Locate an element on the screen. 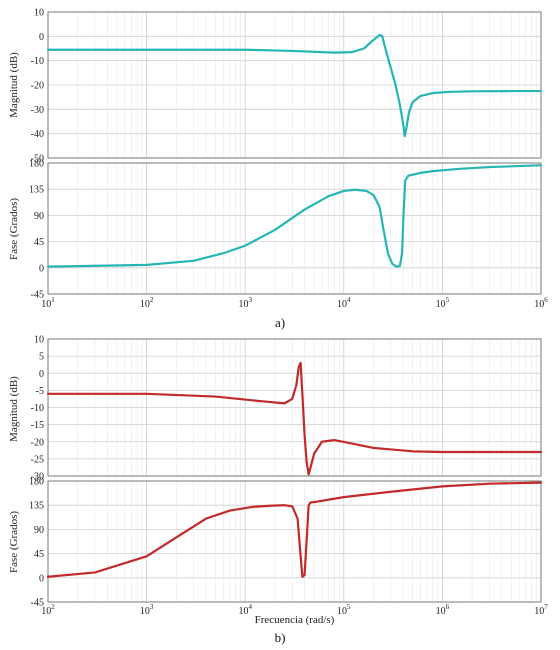 The image size is (560, 650). panel-a-magnitude-ytick-label: 0 is located at coordinates (41, 37).